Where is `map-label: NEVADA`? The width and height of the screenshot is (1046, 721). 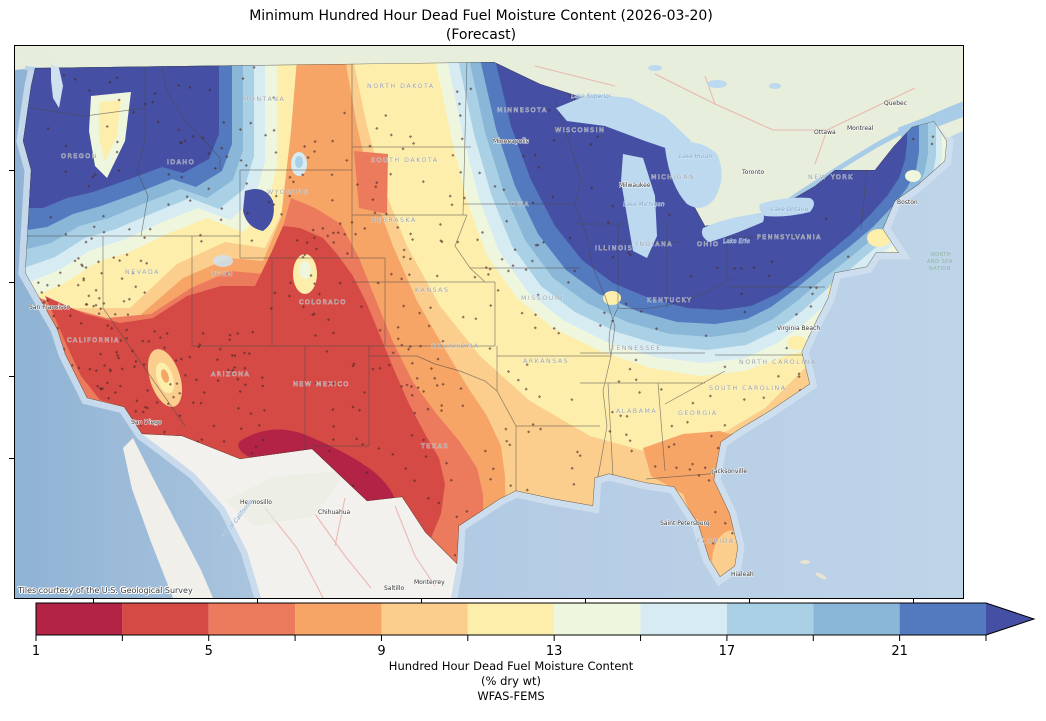
map-label: NEVADA is located at coordinates (142, 272).